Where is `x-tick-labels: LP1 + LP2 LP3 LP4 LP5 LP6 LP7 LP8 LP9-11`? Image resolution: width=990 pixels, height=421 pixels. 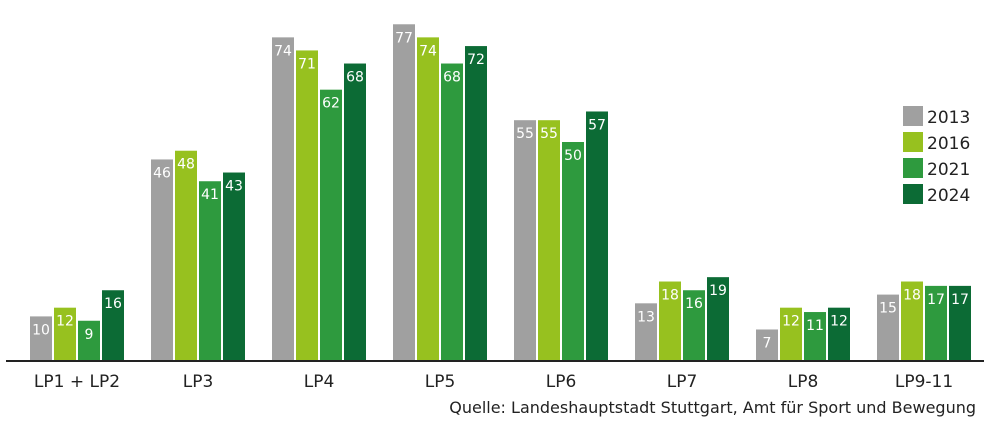 x-tick-labels: LP1 + LP2 LP3 LP4 LP5 LP6 LP7 LP8 LP9-11 is located at coordinates (493, 382).